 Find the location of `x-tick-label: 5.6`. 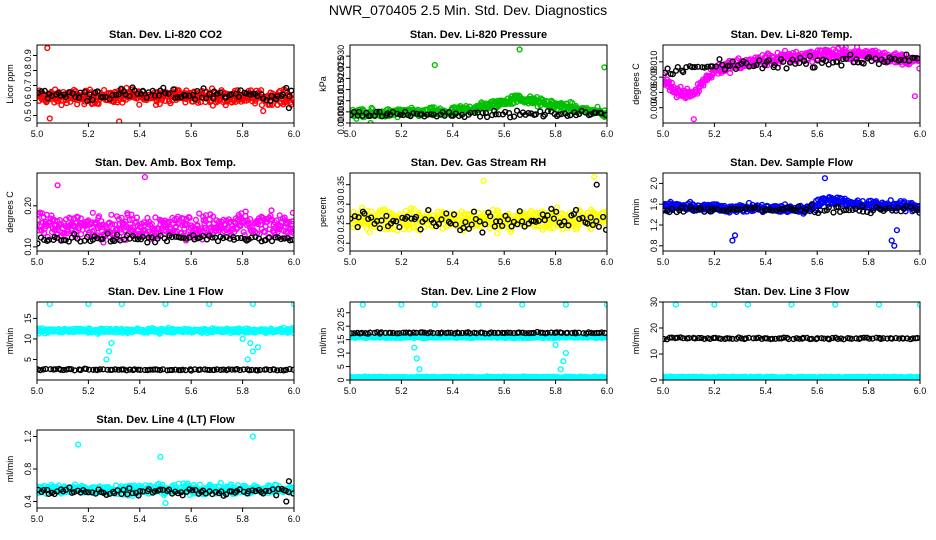

x-tick-label: 5.6 is located at coordinates (191, 262).